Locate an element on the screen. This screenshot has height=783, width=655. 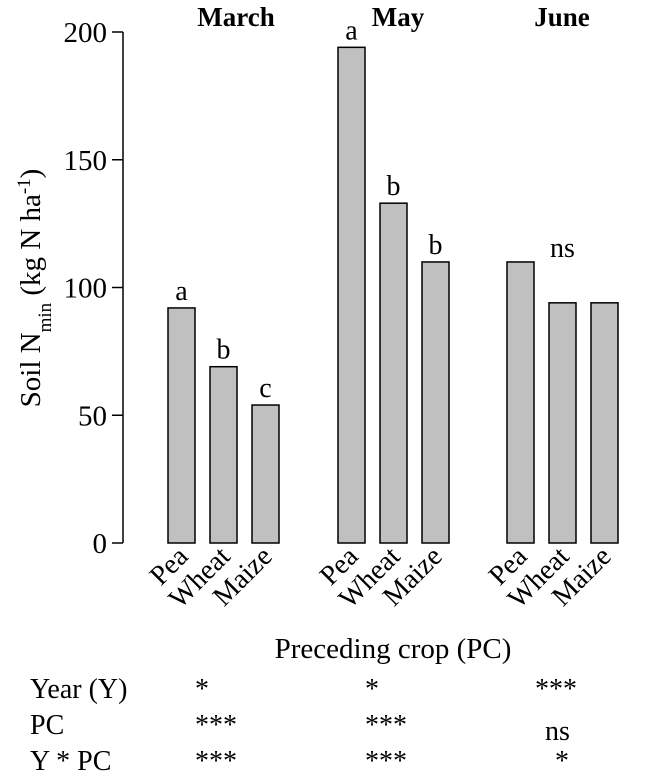
month-title: March is located at coordinates (235, 17).